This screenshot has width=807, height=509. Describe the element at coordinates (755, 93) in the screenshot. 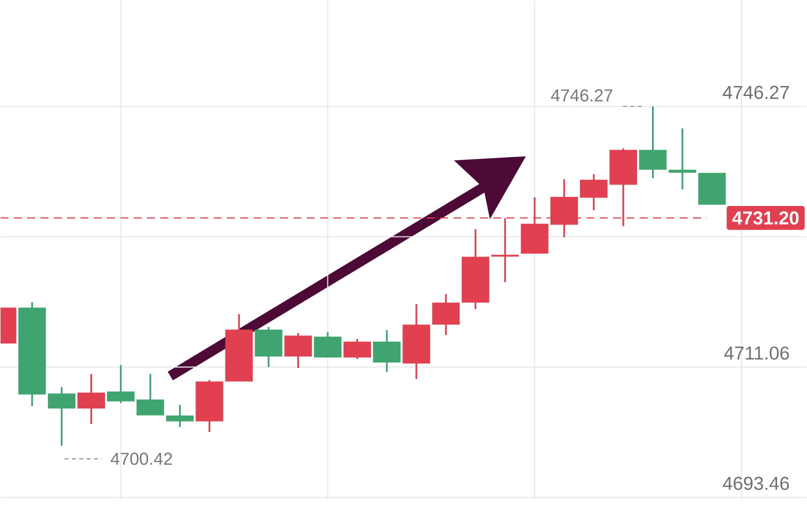

I see `y-tick-label: 4746.27` at that location.